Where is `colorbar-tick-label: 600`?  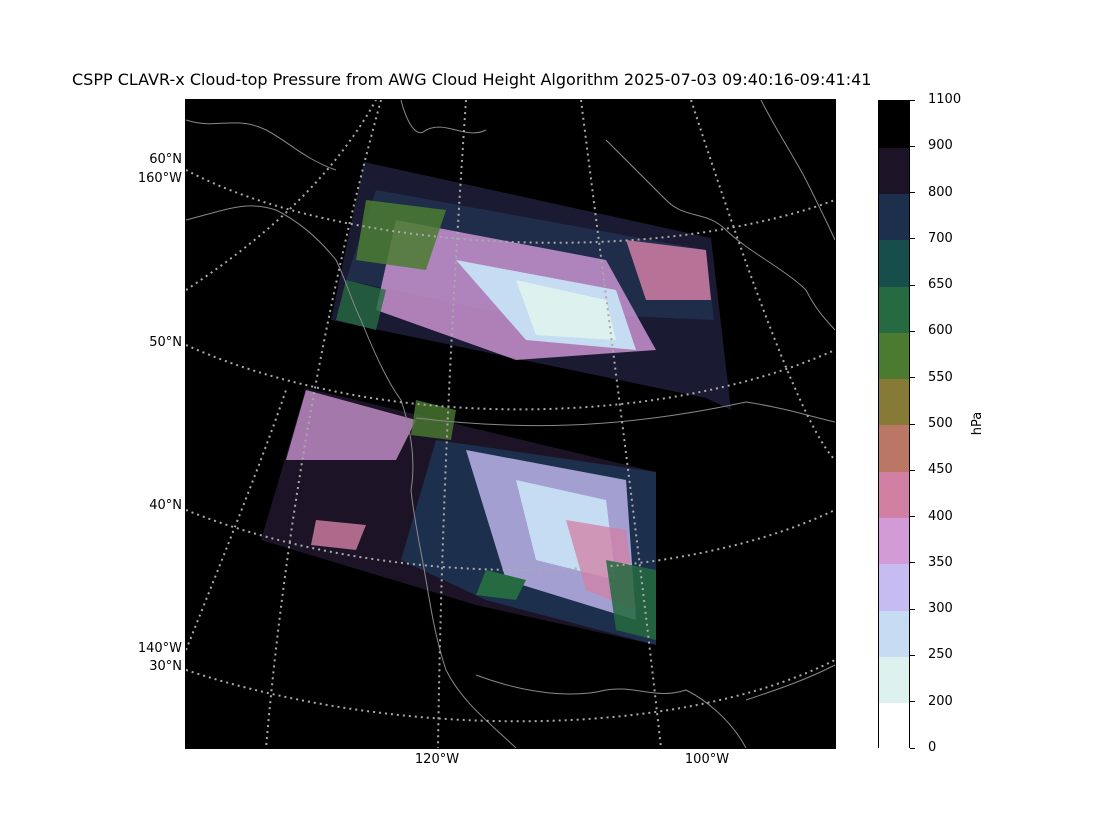 colorbar-tick-label: 600 is located at coordinates (940, 331).